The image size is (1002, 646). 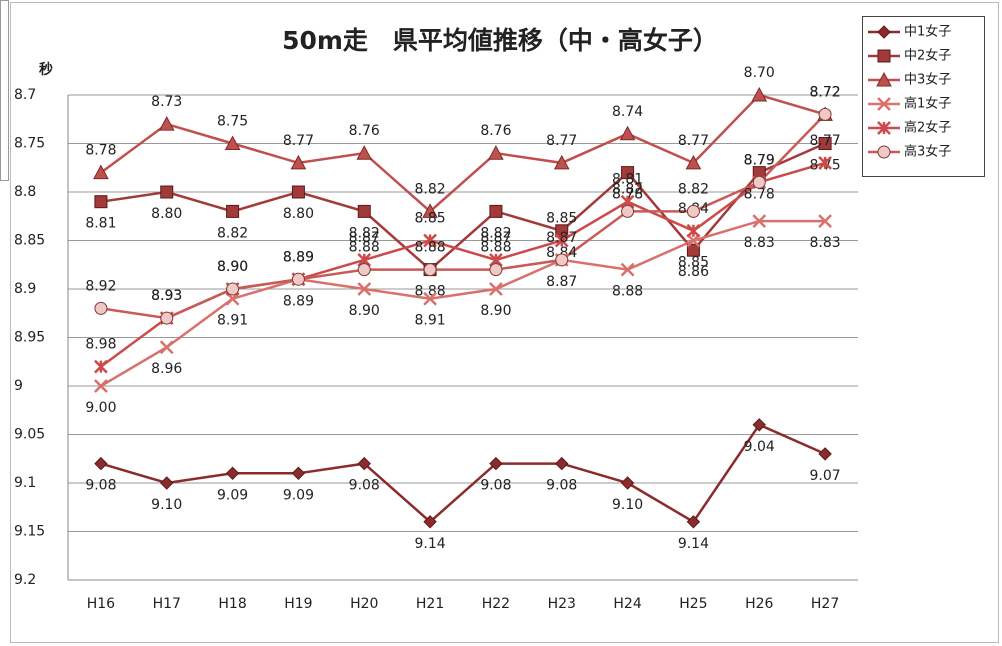 I want to click on x-tick-label: H22, so click(x=496, y=604).